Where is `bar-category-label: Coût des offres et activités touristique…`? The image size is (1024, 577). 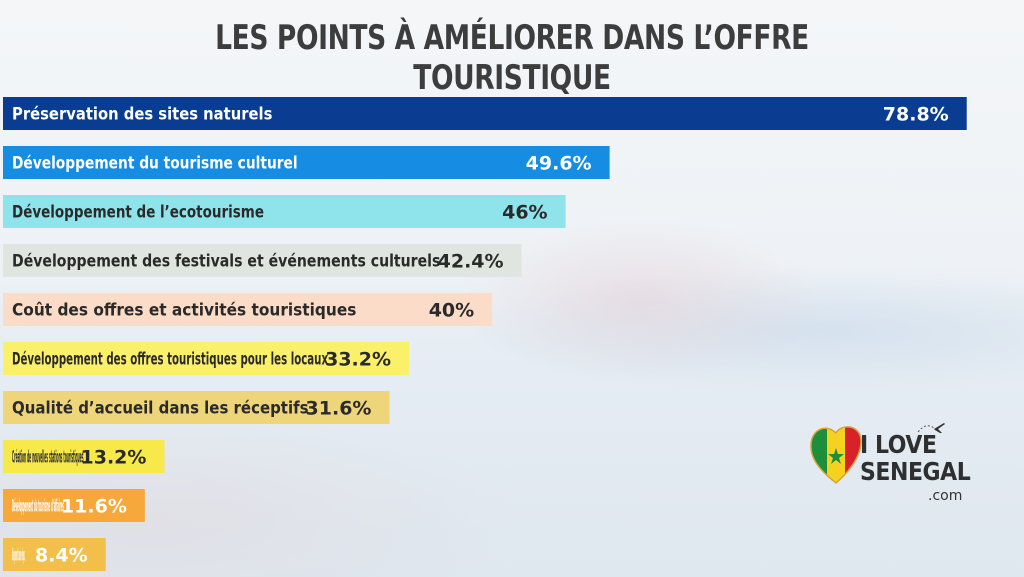
bar-category-label: Coût des offres et activités touristique… is located at coordinates (184, 311).